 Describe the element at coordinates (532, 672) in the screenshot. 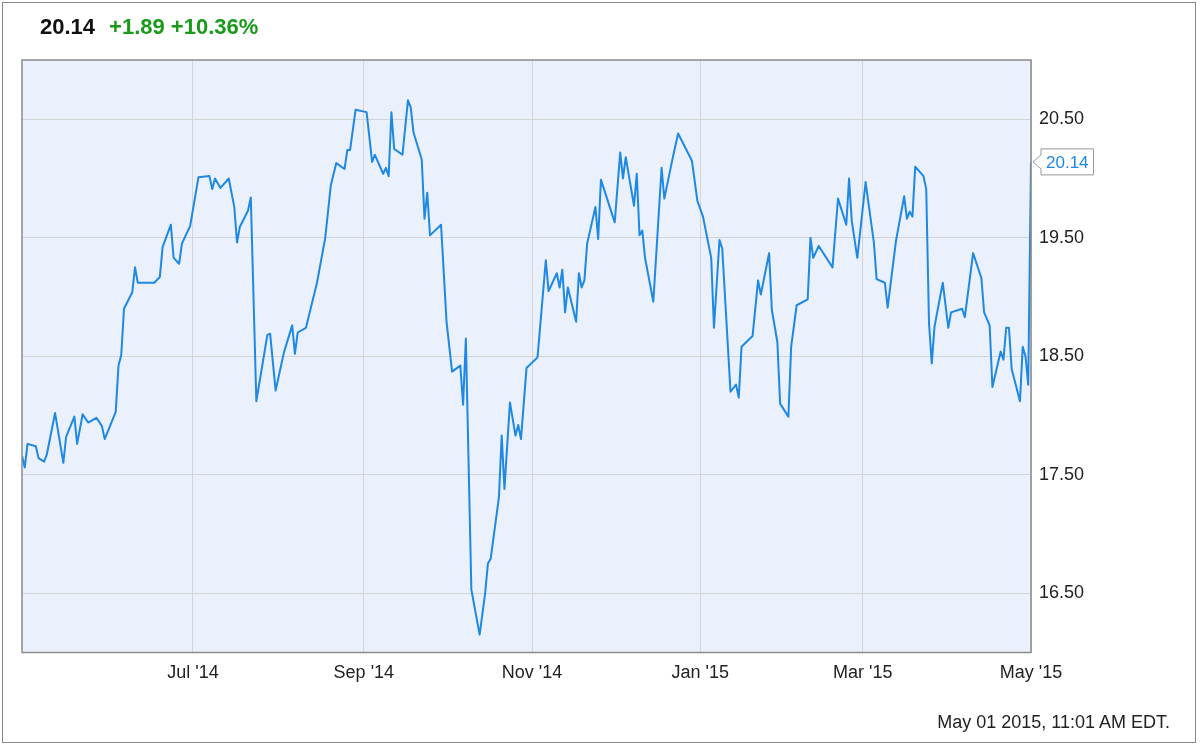

I see `x-tick-label: Nov '14` at that location.